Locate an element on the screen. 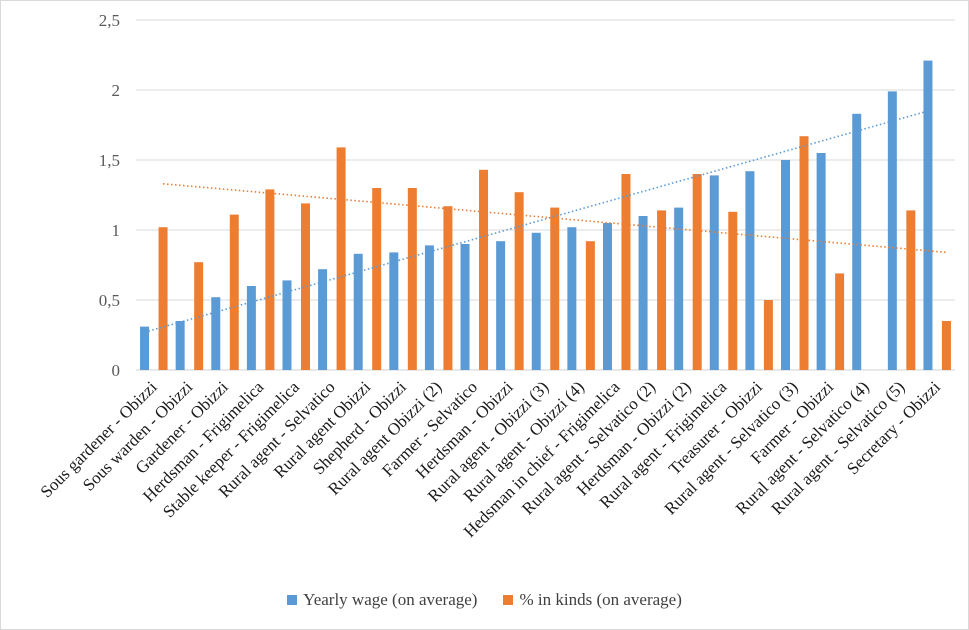 The image size is (969, 630). legend-label-percent-in-kinds: % in kinds (on average) is located at coordinates (600, 599).